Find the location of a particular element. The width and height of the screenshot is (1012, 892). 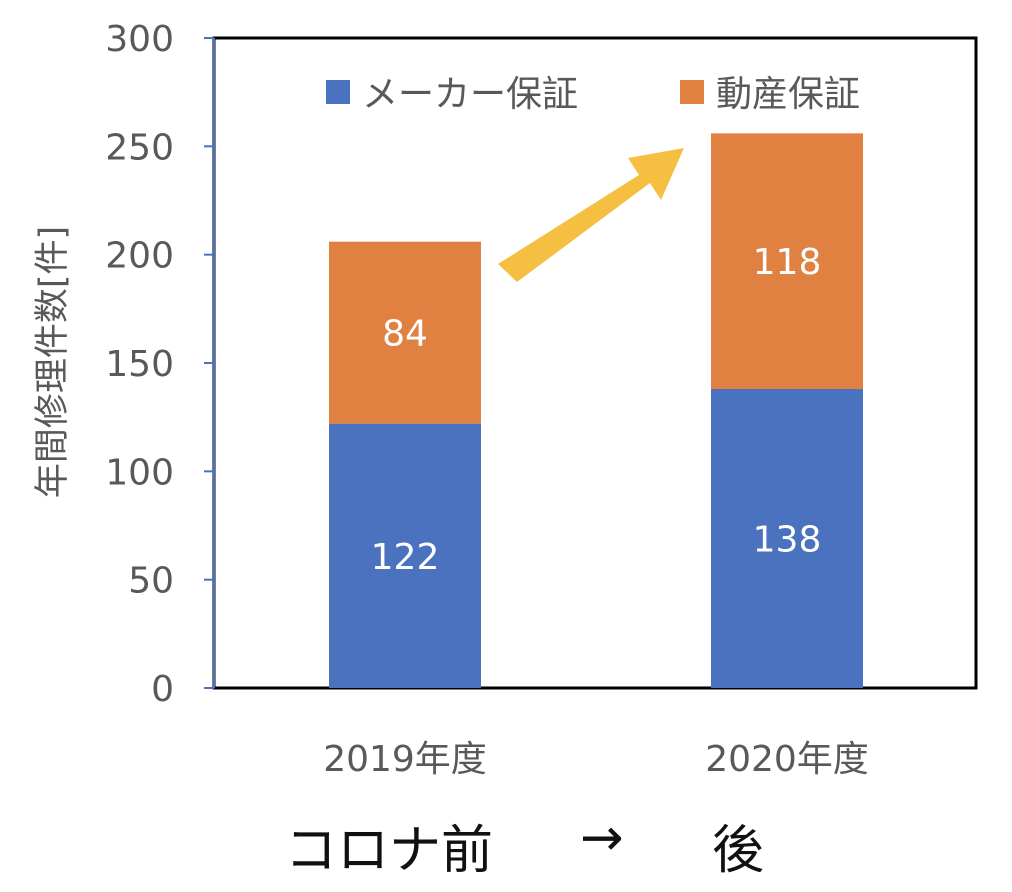

y-axis-label: 年間修理件数[件] is located at coordinates (53, 362).